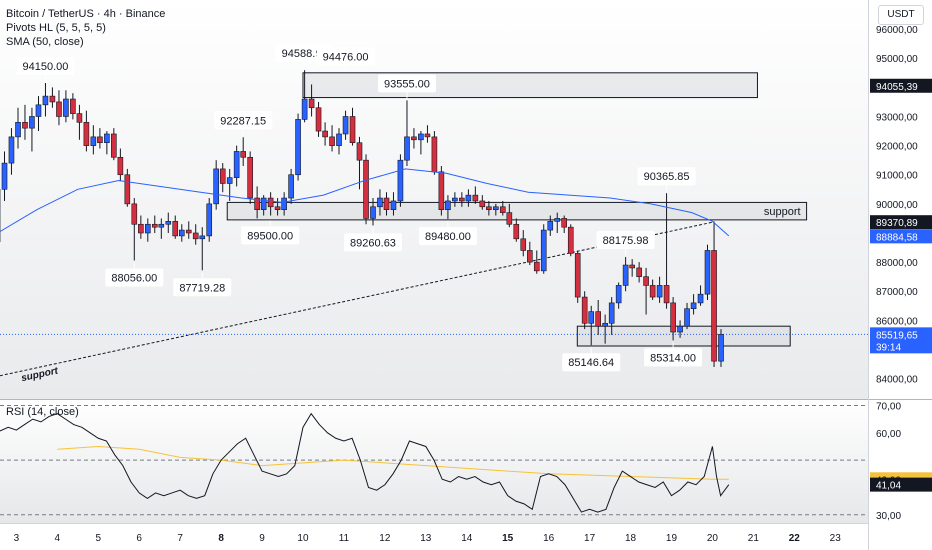 This screenshot has width=932, height=550. Describe the element at coordinates (590, 538) in the screenshot. I see `time-tick-label: 17` at that location.